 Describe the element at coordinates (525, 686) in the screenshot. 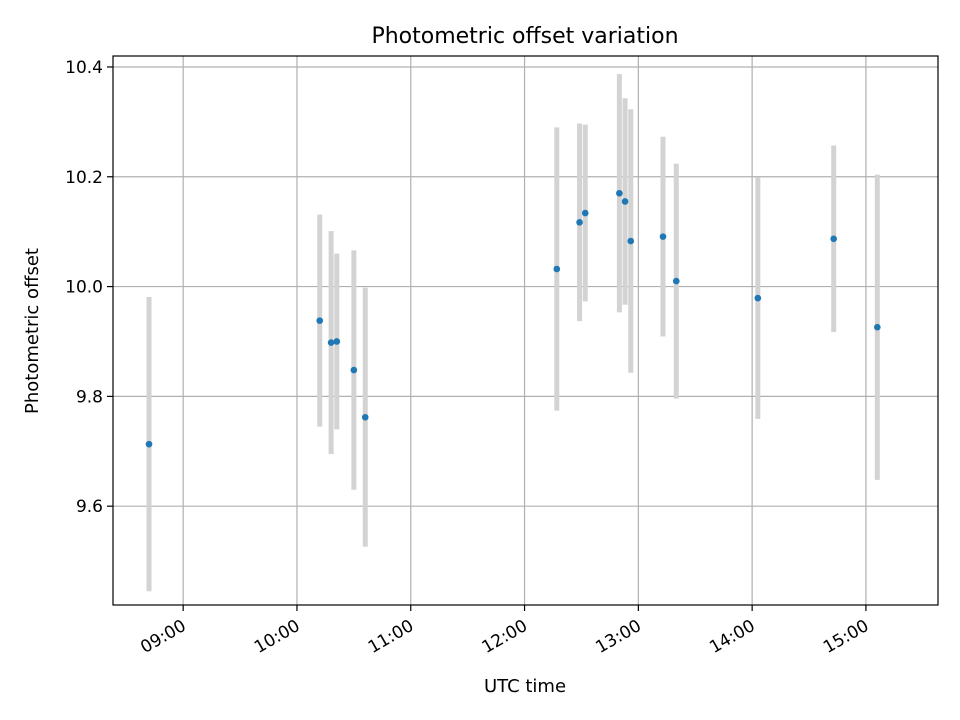

I see `x-axis-label: UTC time` at that location.